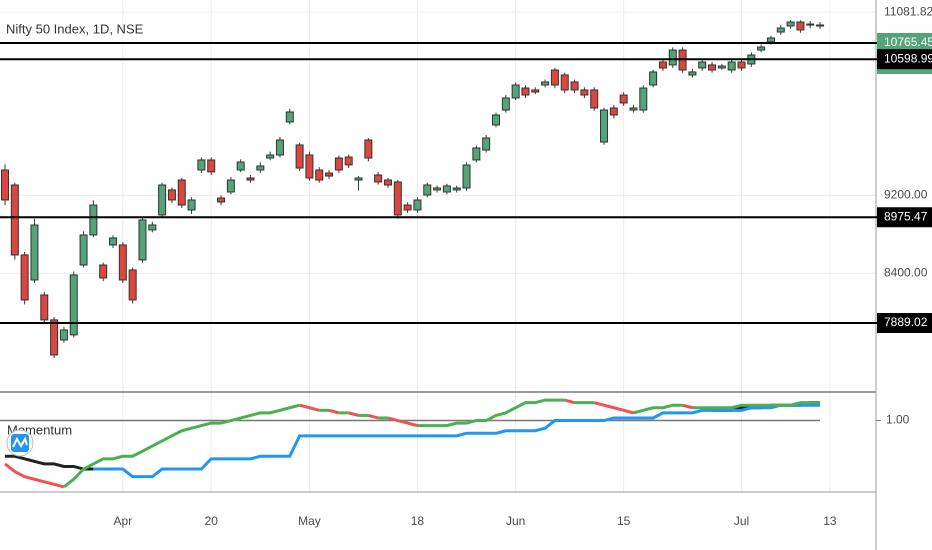 This screenshot has height=550, width=932. I want to click on x-tick-label: Jun, so click(515, 521).